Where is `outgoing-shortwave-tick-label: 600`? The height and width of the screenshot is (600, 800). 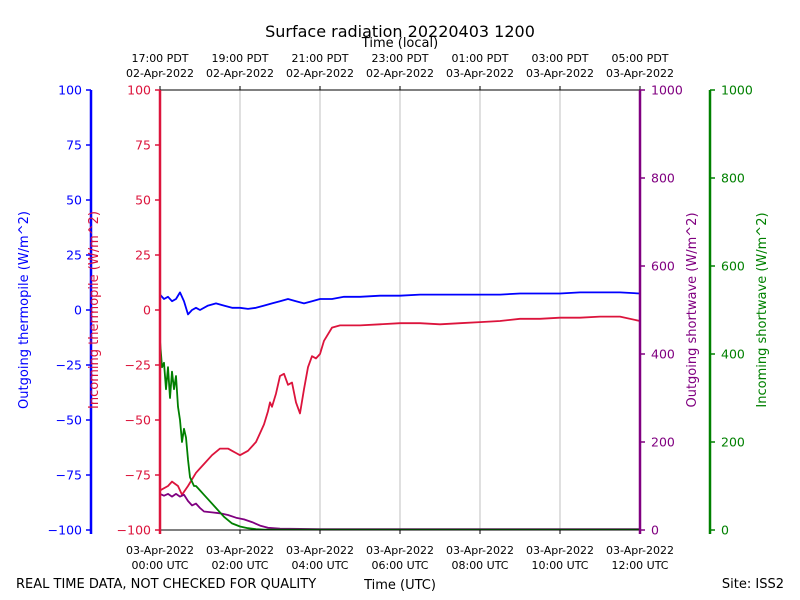 outgoing-shortwave-tick-label: 600 is located at coordinates (663, 266).